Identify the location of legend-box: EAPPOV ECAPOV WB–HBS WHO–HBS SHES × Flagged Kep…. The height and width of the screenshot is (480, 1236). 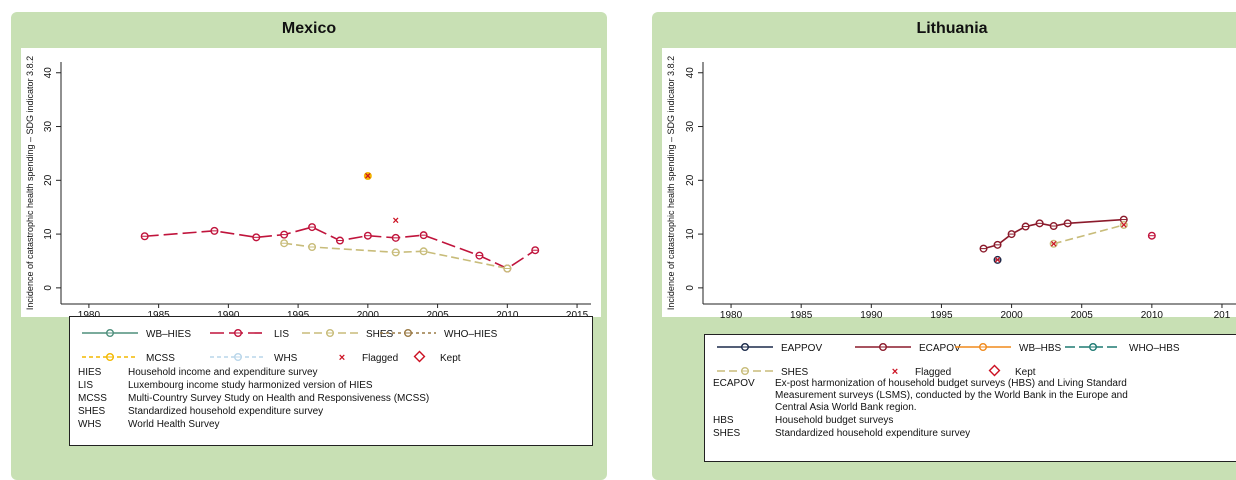
(970, 398).